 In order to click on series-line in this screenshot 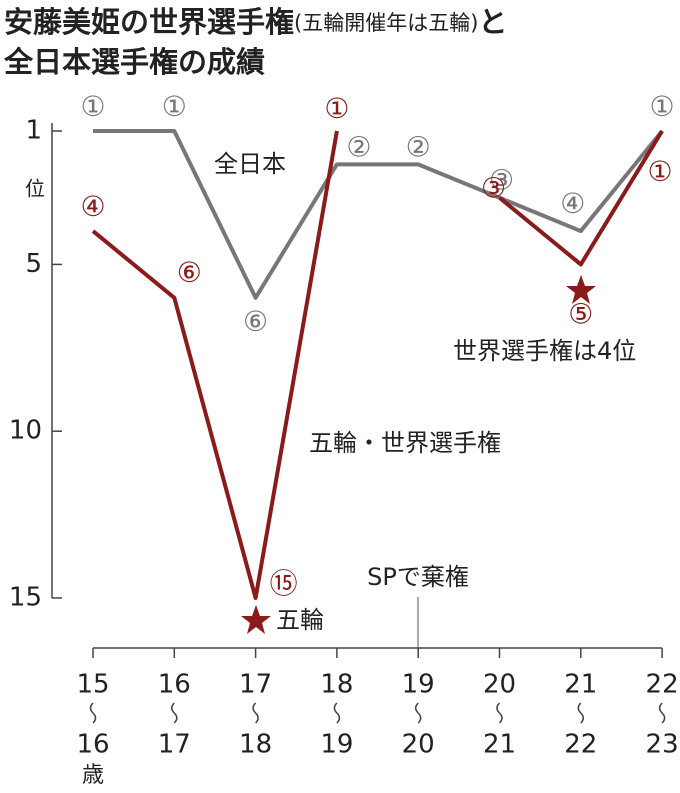, I will do `click(581, 198)`.